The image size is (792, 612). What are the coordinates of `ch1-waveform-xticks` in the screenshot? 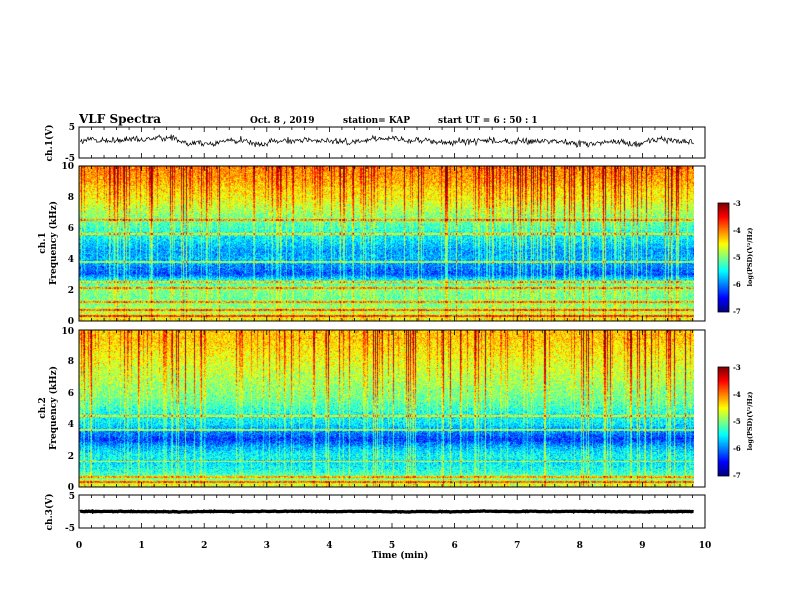 It's located at (392, 142).